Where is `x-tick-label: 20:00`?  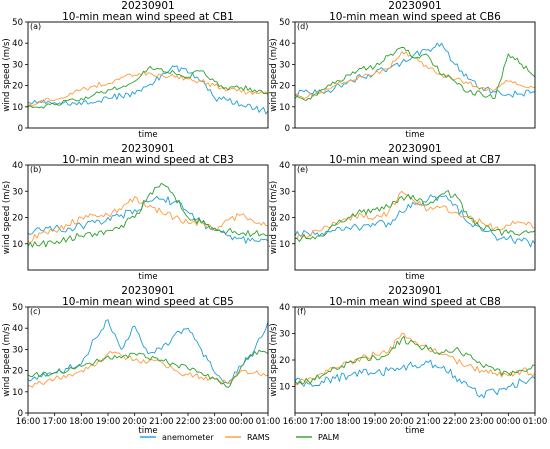 x-tick-label: 20:00 is located at coordinates (134, 422).